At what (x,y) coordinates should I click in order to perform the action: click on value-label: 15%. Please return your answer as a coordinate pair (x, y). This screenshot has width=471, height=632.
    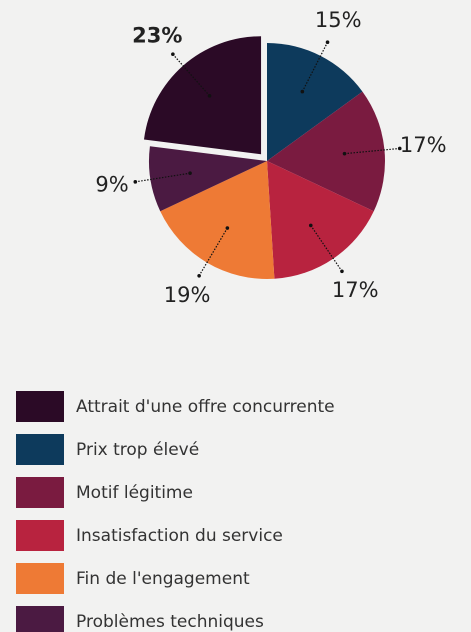
    Looking at the image, I should click on (338, 20).